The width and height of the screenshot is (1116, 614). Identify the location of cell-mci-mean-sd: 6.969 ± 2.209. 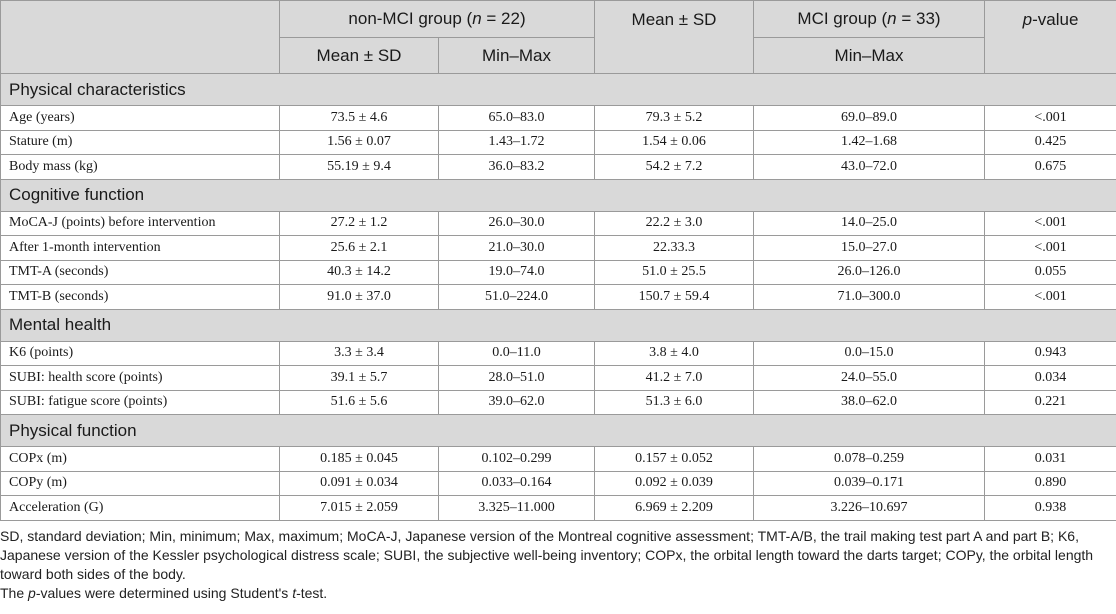
(674, 508).